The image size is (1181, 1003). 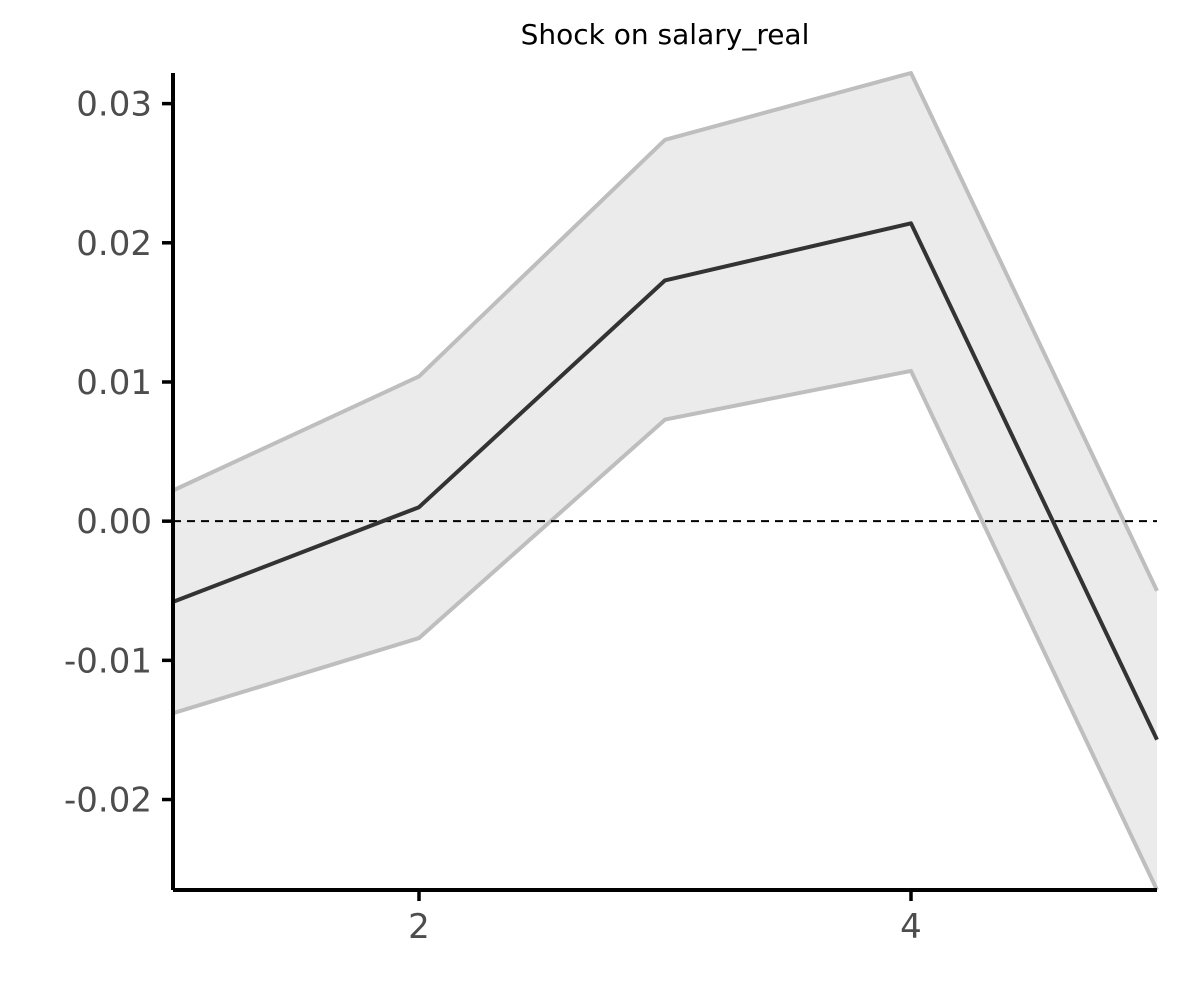 I want to click on x-tick-label: 4, so click(x=911, y=927).